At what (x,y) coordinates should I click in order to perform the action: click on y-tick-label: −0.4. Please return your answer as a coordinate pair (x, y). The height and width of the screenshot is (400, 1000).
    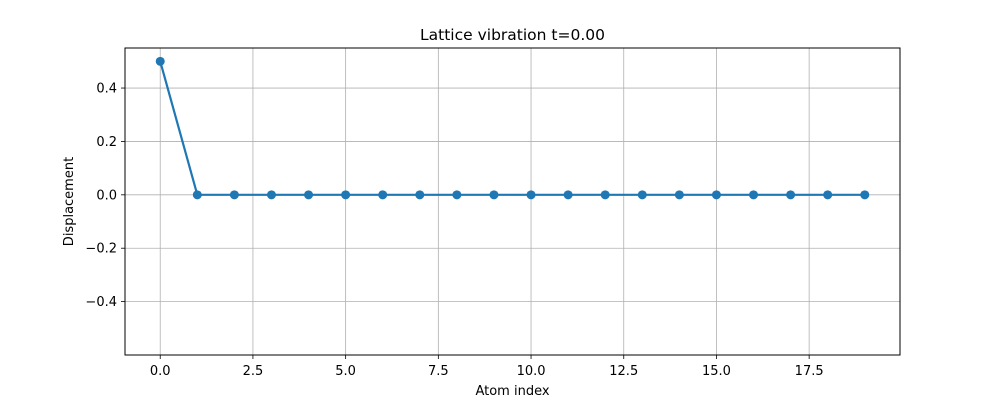
    Looking at the image, I should click on (101, 302).